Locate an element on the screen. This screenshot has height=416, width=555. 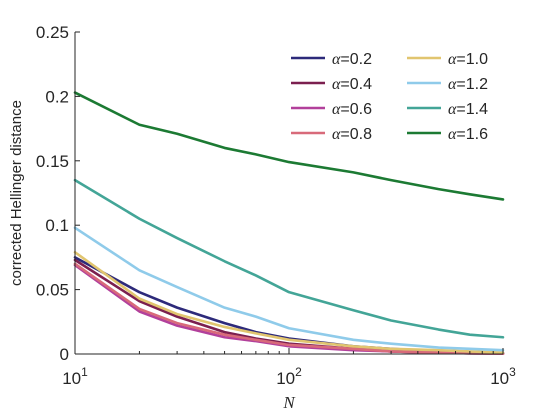
legend-label: α=0.2 is located at coordinates (352, 59).